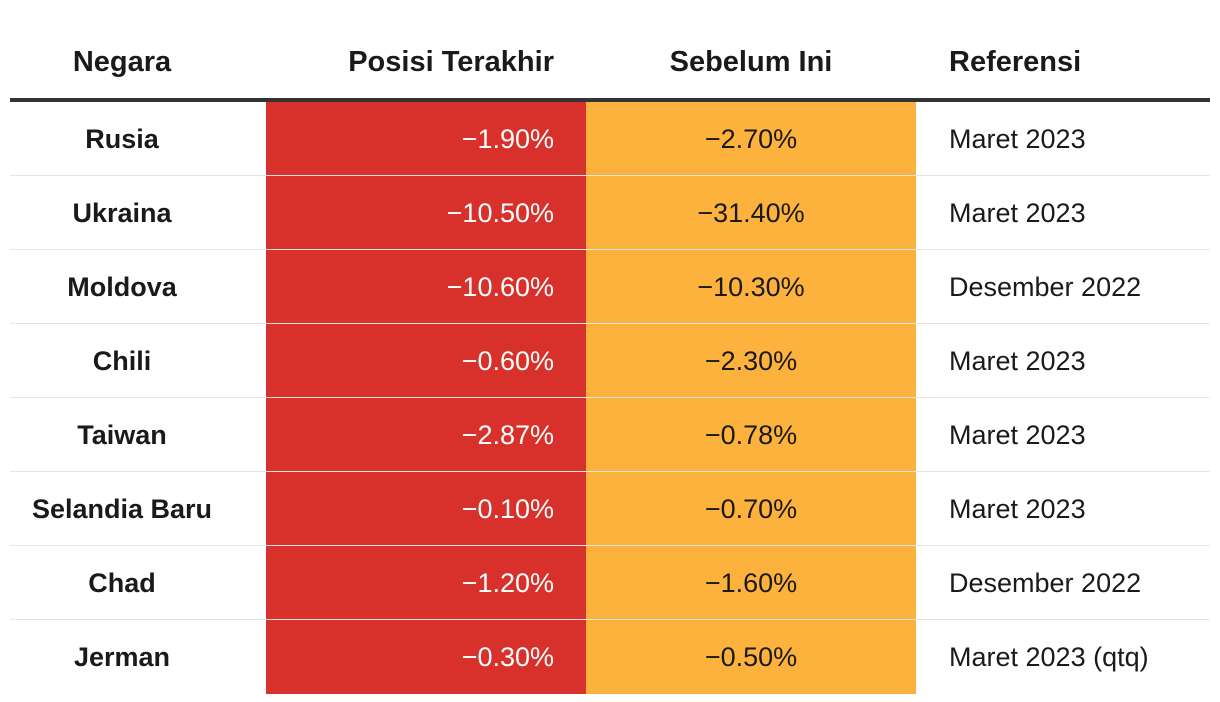  What do you see at coordinates (122, 62) in the screenshot?
I see `header-country: Negara` at bounding box center [122, 62].